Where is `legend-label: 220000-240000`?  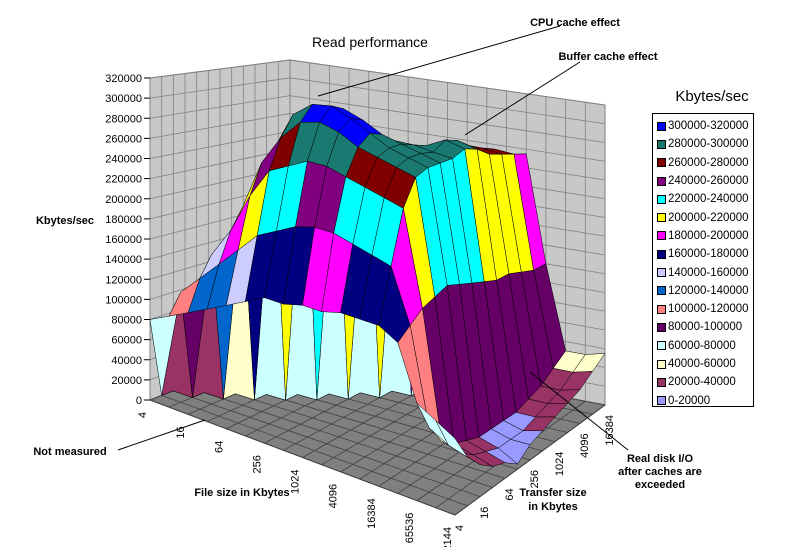
legend-label: 220000-240000 is located at coordinates (708, 199).